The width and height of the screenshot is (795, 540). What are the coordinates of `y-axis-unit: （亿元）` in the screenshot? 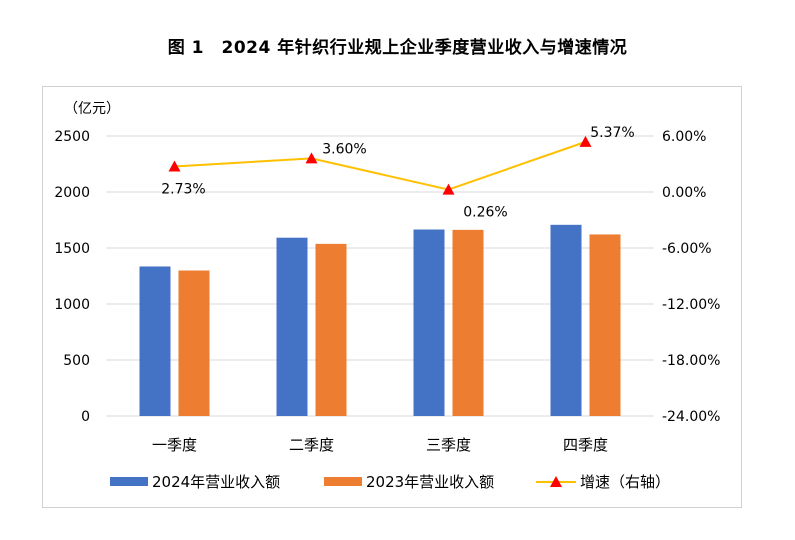 It's located at (92, 109).